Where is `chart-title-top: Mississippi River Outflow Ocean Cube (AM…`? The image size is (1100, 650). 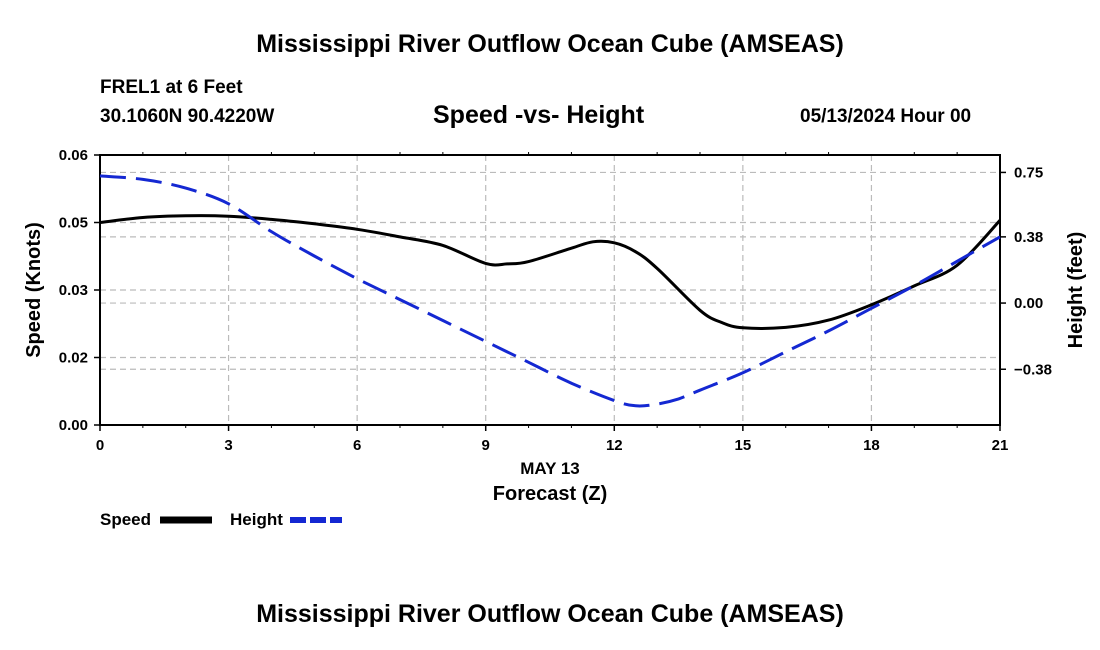
chart-title-top: Mississippi River Outflow Ocean Cube (AM… is located at coordinates (550, 44).